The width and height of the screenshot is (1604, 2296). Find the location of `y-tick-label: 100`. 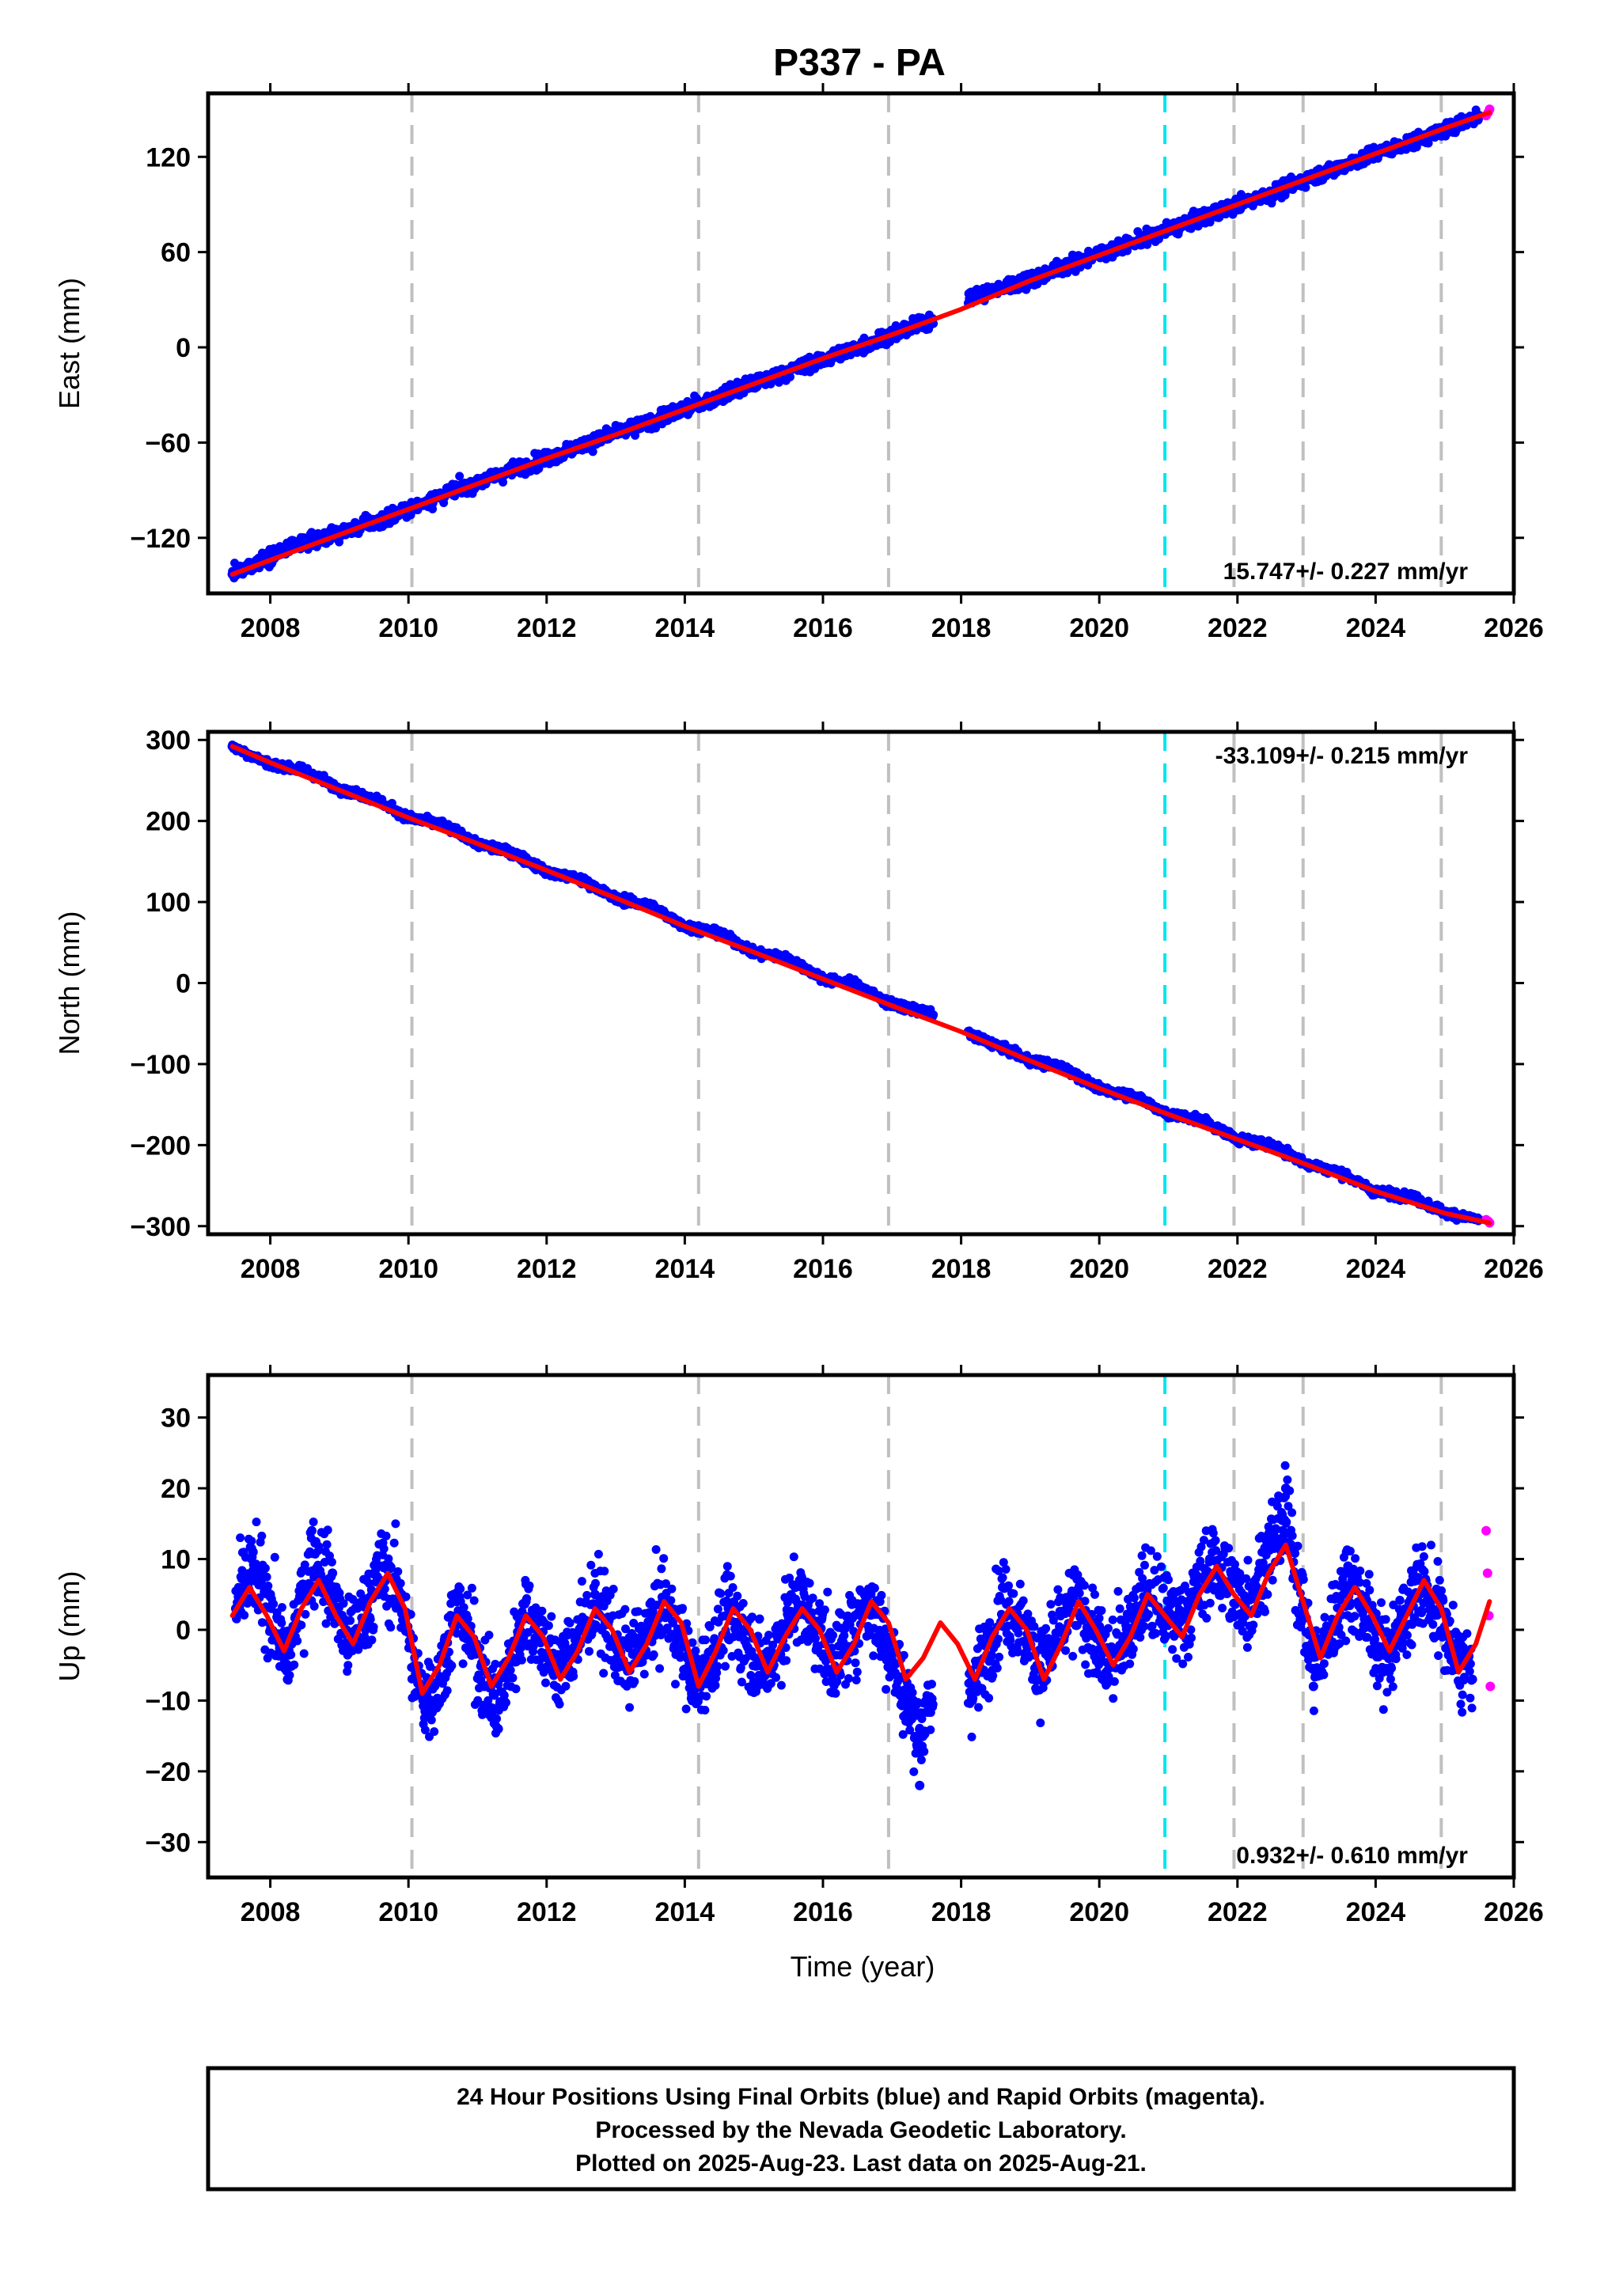

y-tick-label: 100 is located at coordinates (168, 903).